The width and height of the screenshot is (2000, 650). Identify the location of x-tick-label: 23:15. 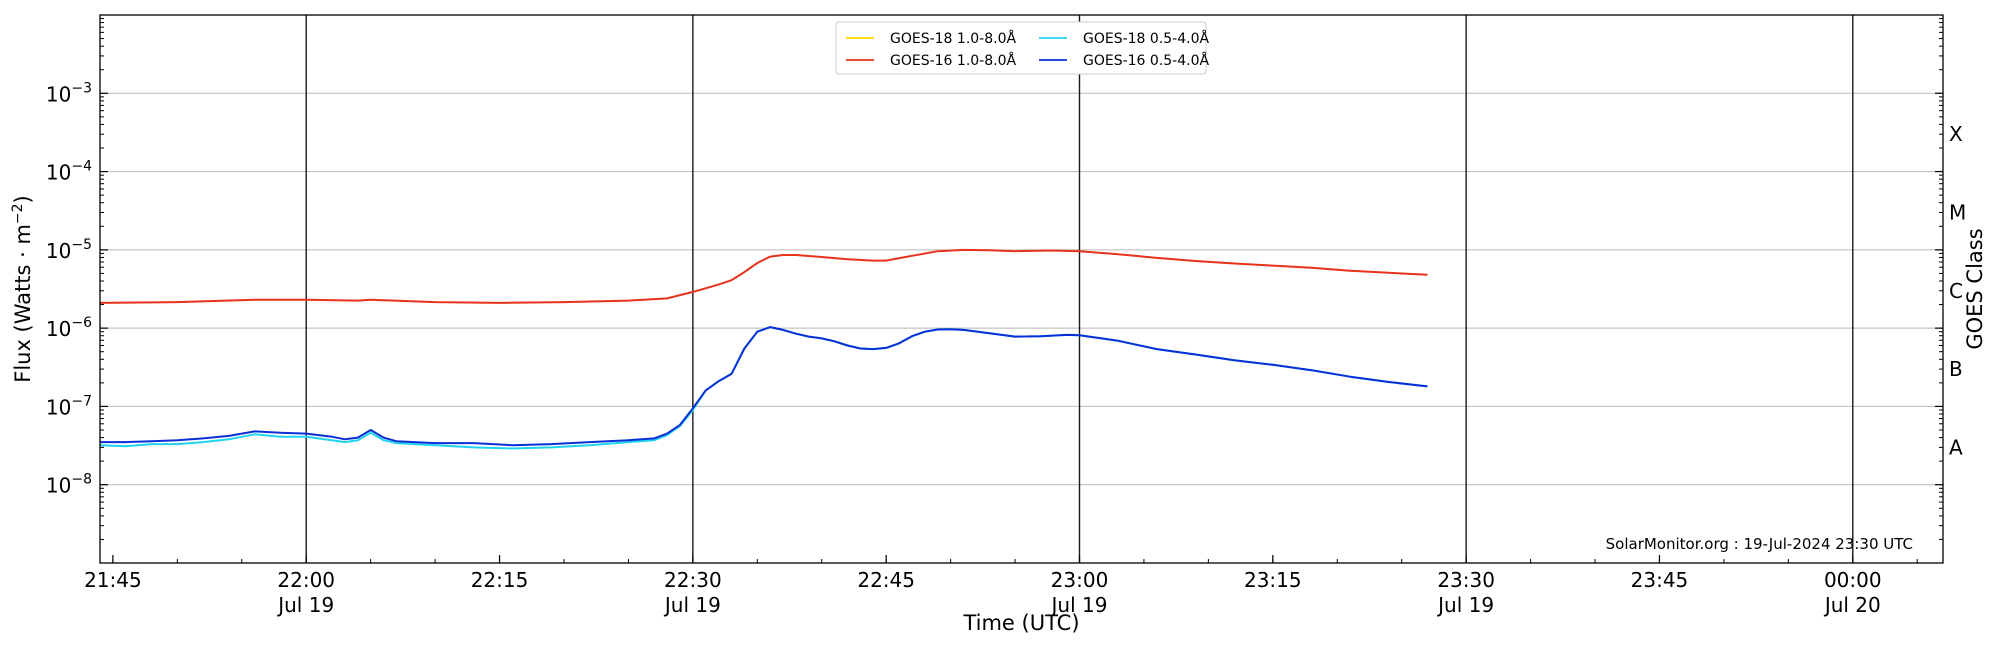
(1273, 580).